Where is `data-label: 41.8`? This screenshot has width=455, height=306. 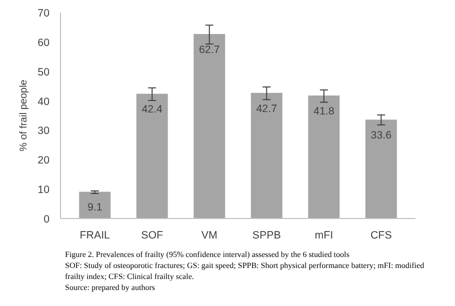
data-label: 41.8 is located at coordinates (324, 111).